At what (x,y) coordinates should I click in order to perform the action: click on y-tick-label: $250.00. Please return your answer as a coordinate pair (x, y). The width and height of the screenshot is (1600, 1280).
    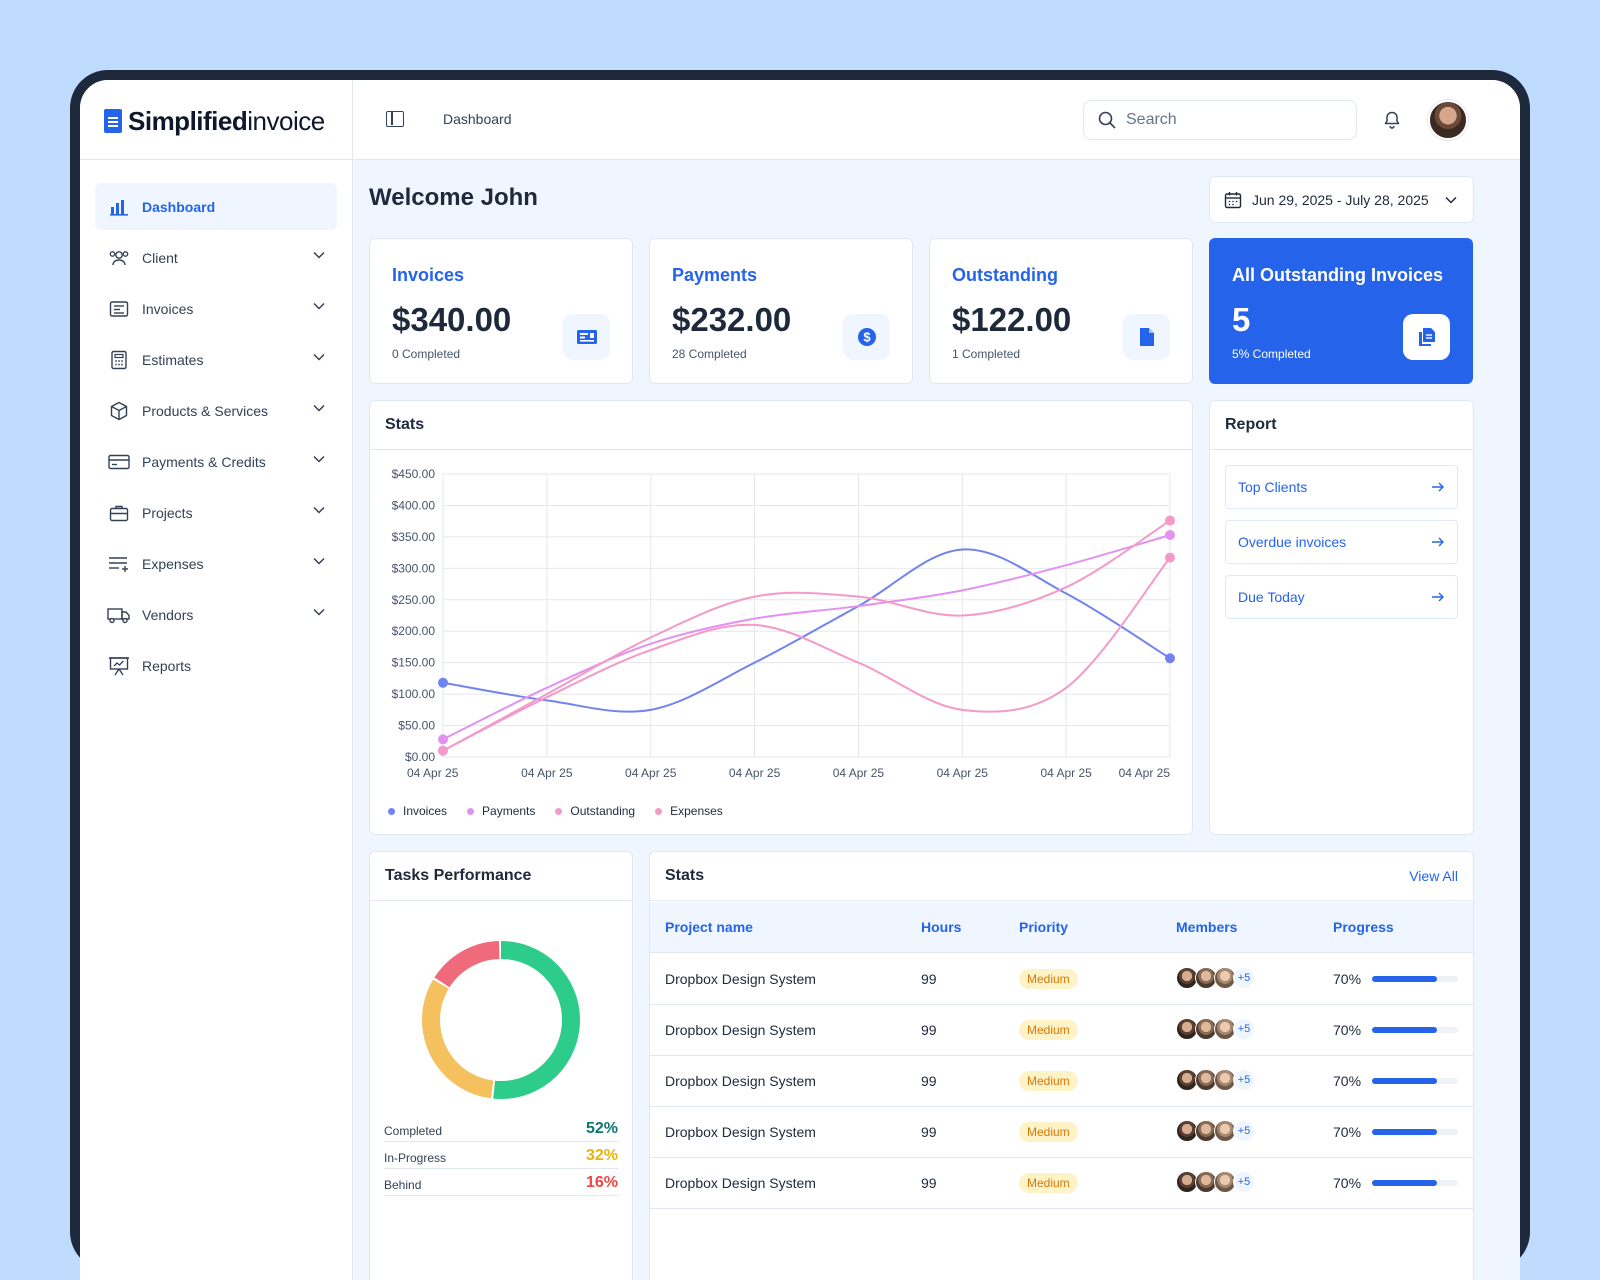
    Looking at the image, I should click on (414, 600).